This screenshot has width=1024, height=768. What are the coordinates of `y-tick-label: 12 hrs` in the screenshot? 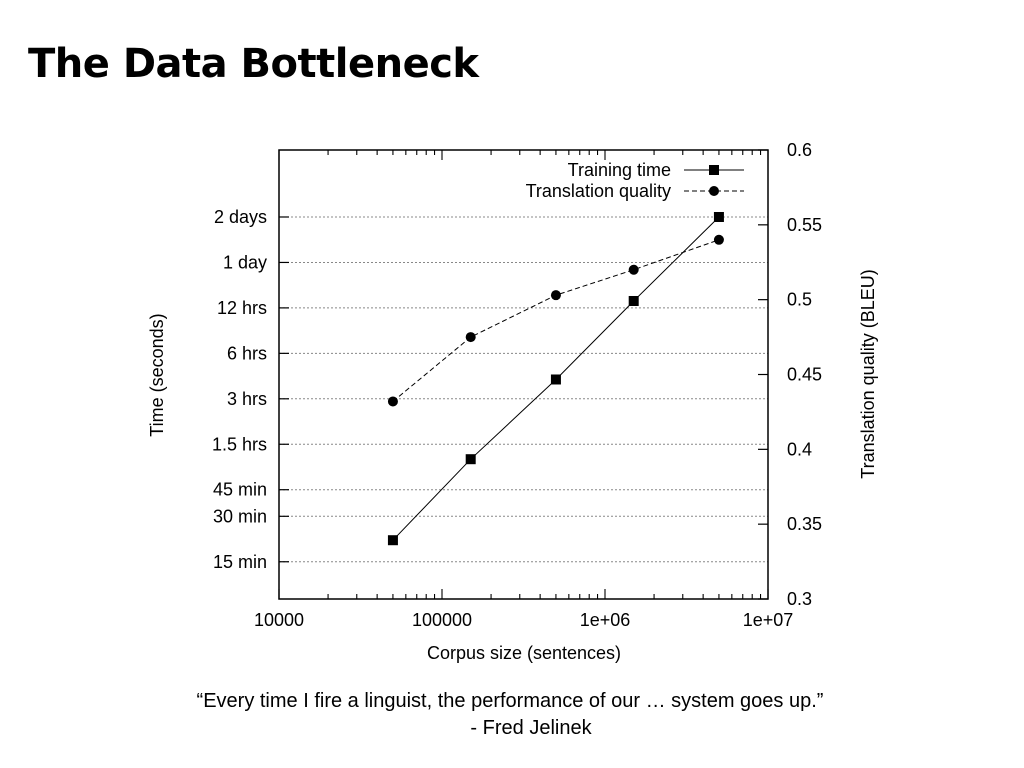 It's located at (242, 308).